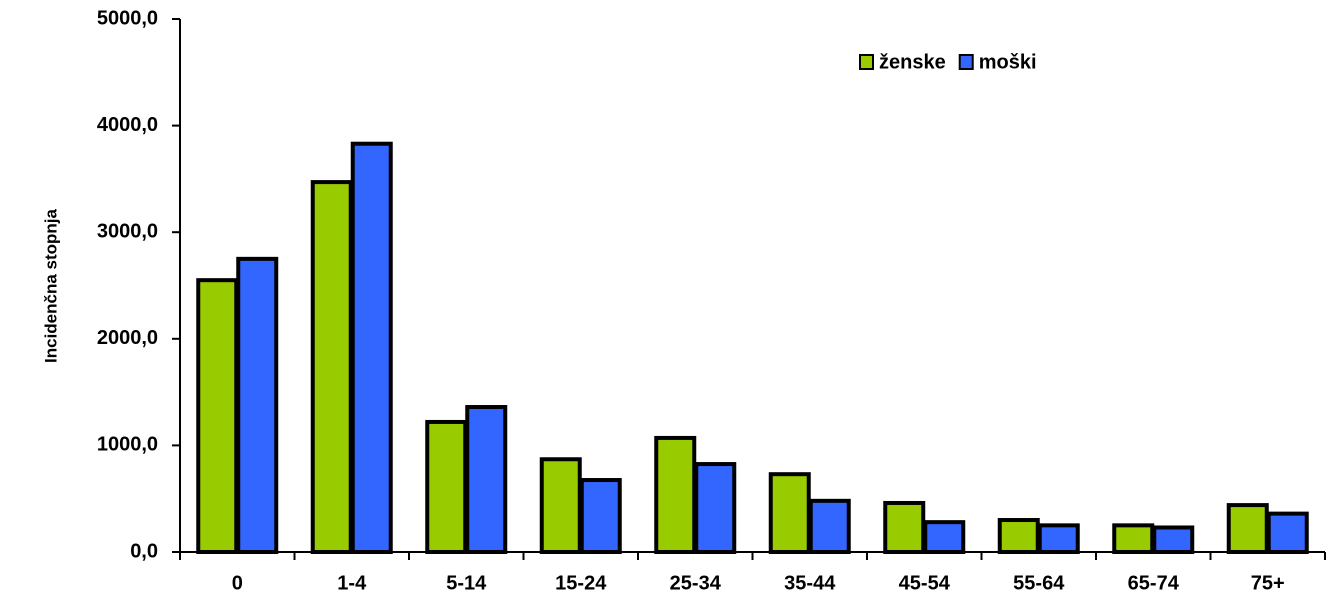  What do you see at coordinates (581, 583) in the screenshot?
I see `x-tick-label: 15-24` at bounding box center [581, 583].